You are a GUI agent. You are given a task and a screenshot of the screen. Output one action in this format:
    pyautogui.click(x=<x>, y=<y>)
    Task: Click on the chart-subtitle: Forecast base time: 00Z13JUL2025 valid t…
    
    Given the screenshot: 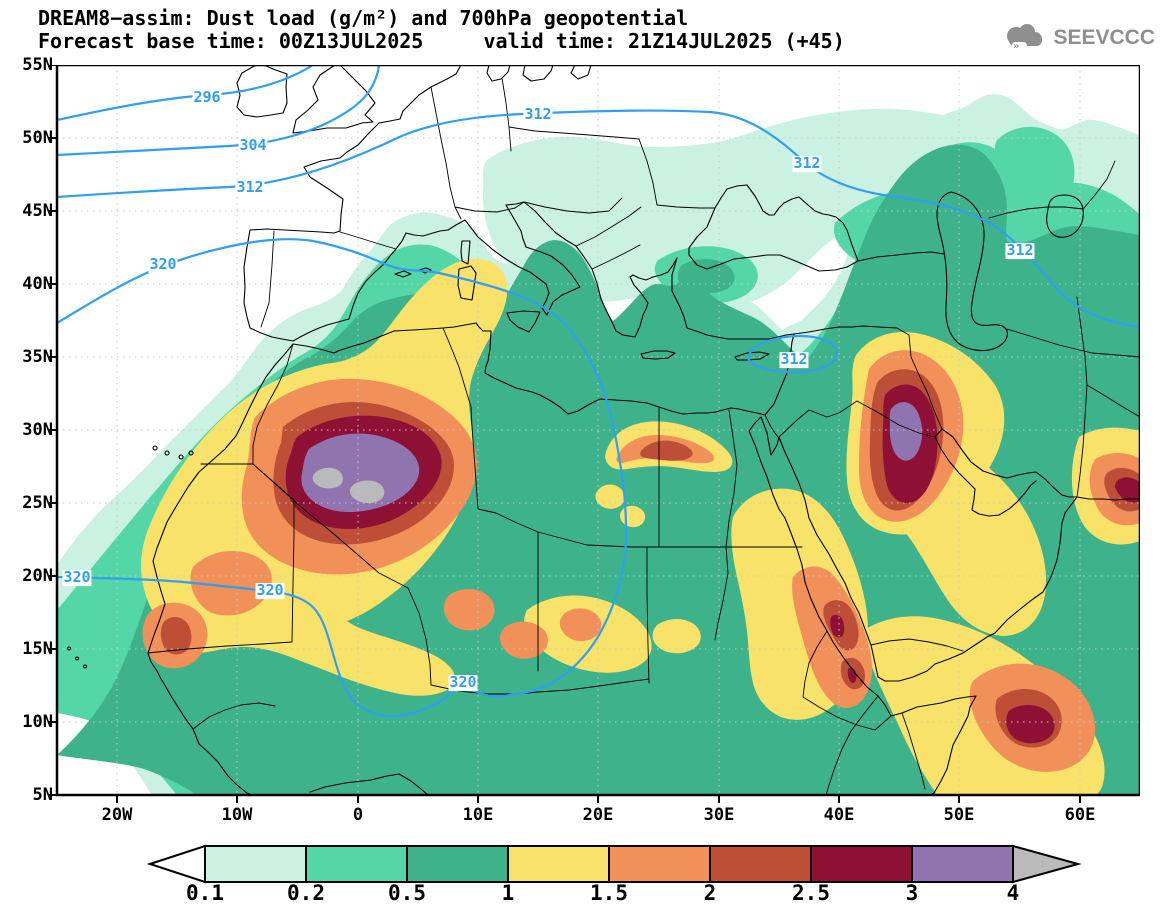 What is the action you would take?
    pyautogui.click(x=441, y=41)
    